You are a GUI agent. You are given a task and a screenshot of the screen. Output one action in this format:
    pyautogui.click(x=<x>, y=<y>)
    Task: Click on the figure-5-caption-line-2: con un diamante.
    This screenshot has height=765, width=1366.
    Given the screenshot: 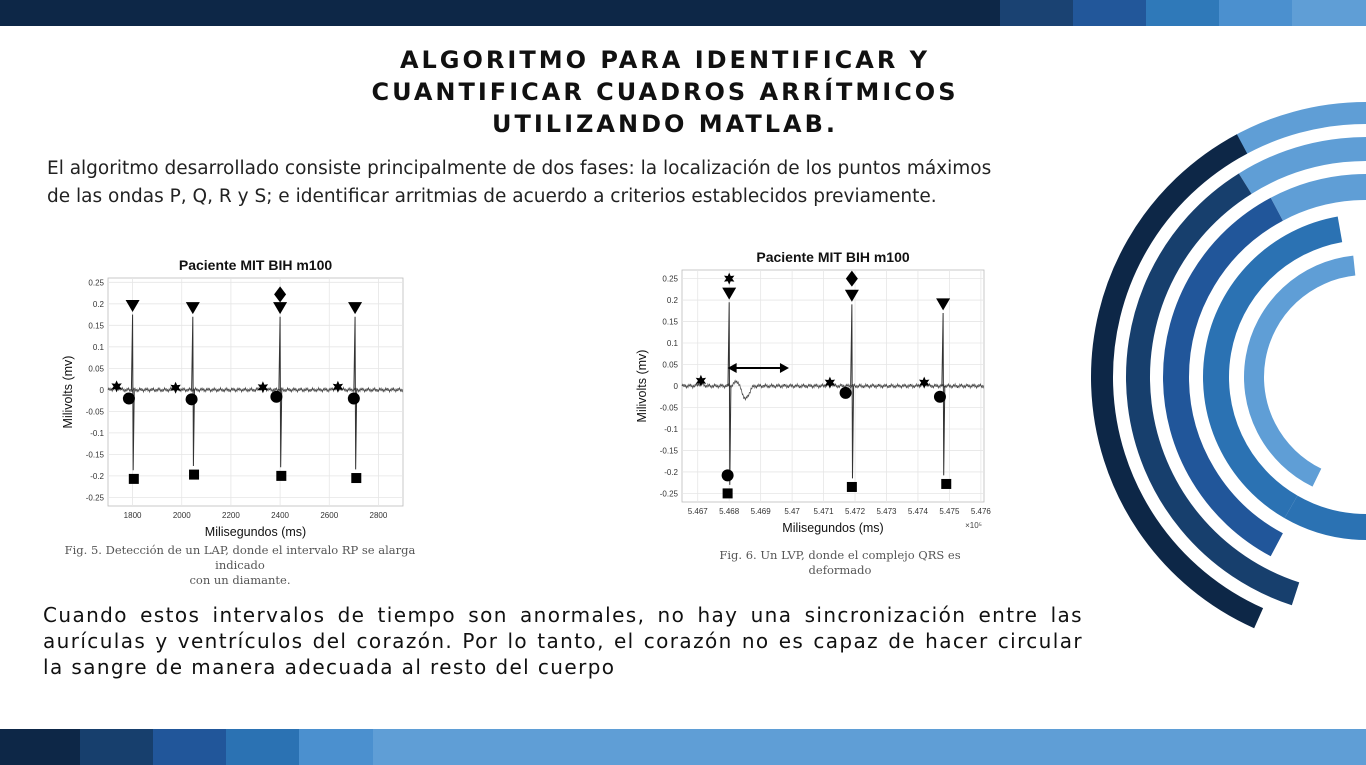 What is the action you would take?
    pyautogui.click(x=240, y=580)
    